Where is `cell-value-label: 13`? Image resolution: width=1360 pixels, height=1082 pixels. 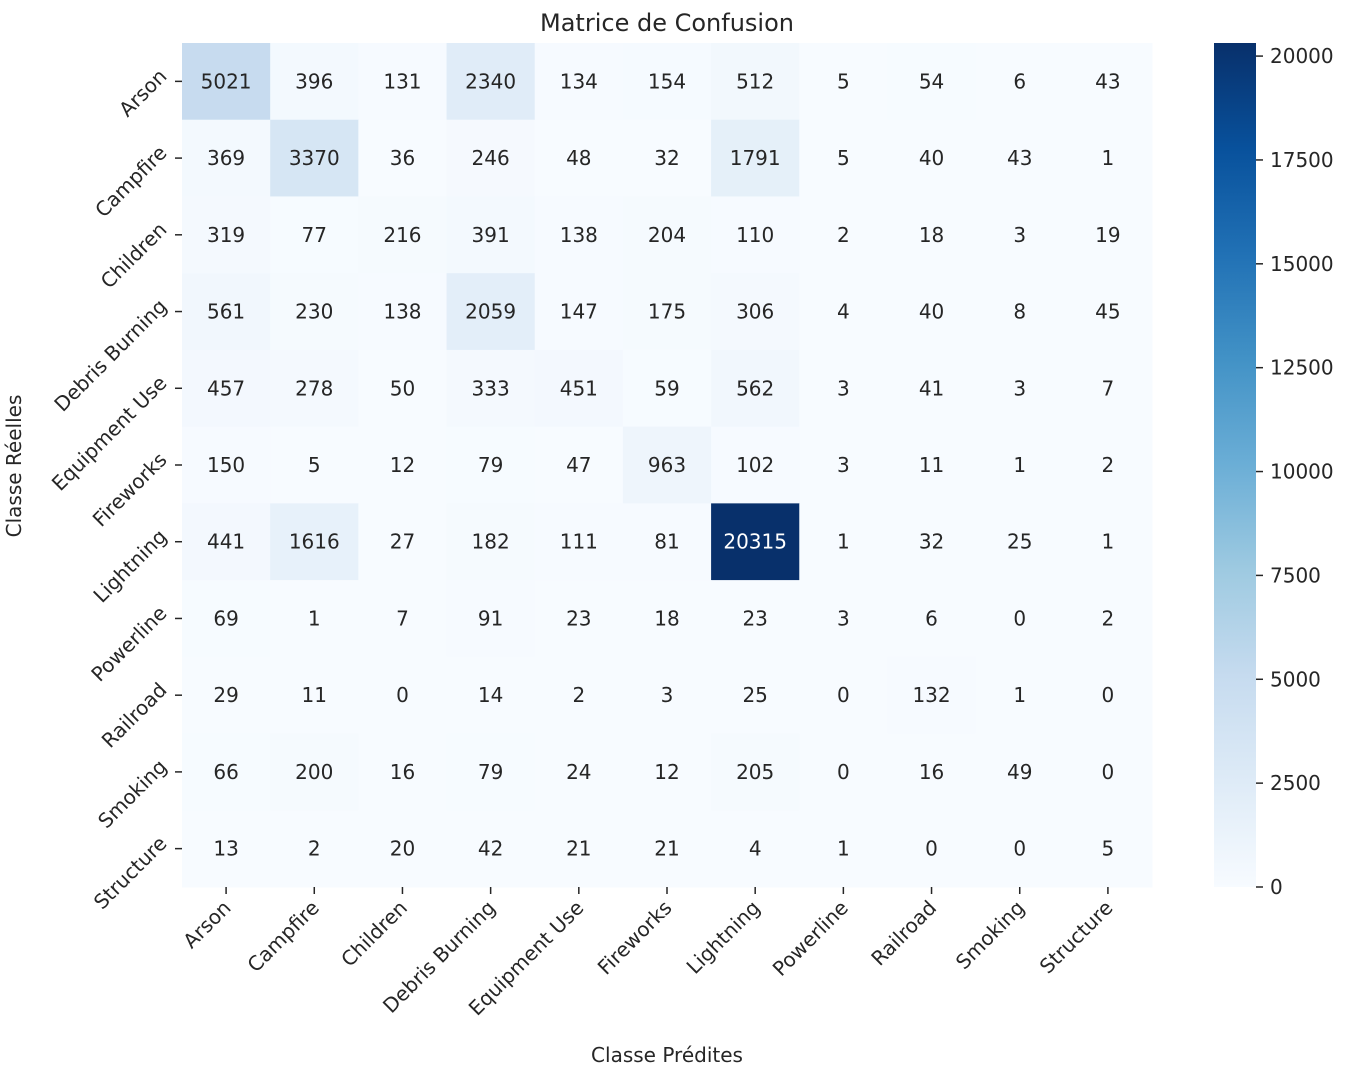
cell-value-label: 13 is located at coordinates (225, 849).